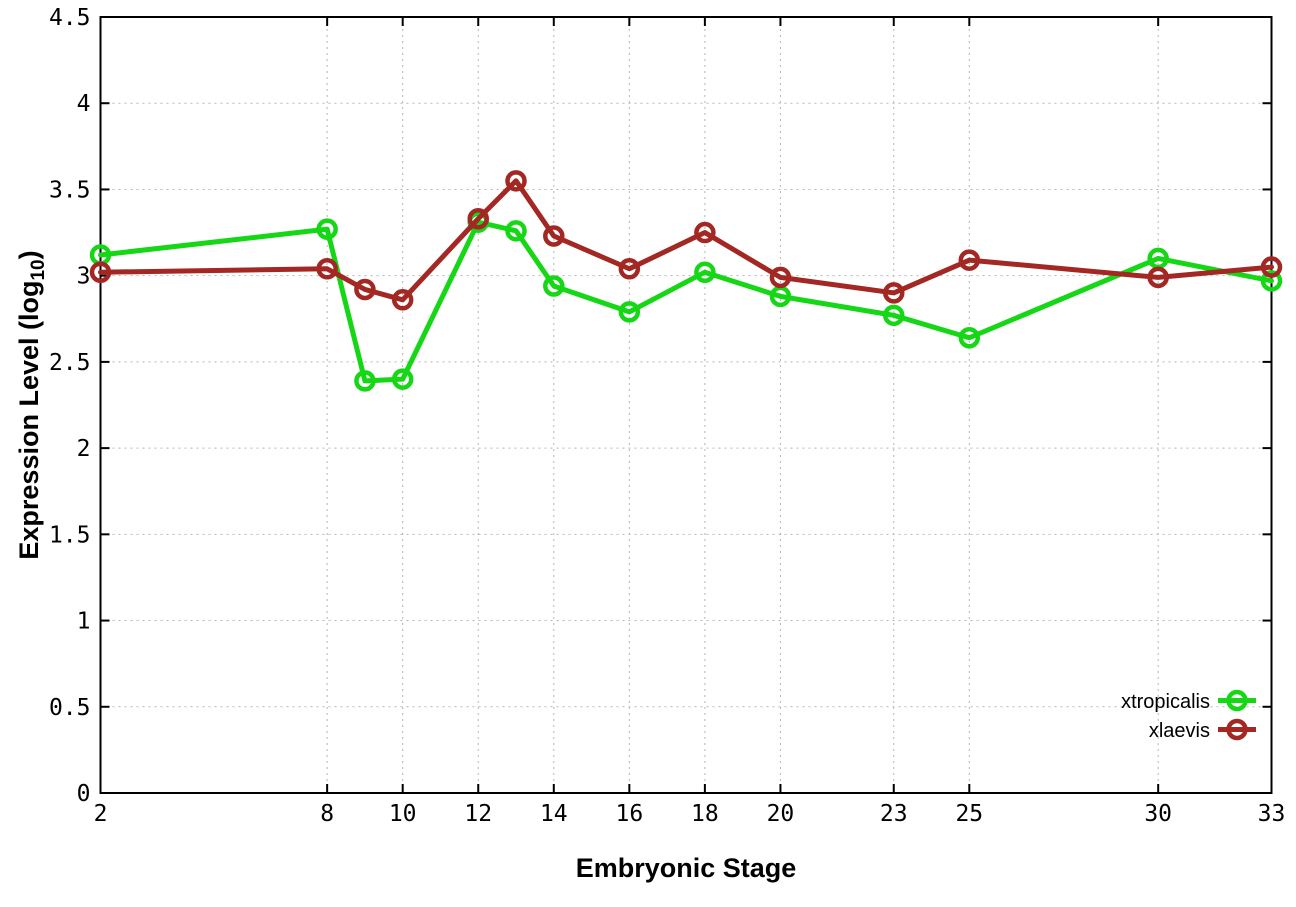  I want to click on x-tick-label: 12, so click(478, 814).